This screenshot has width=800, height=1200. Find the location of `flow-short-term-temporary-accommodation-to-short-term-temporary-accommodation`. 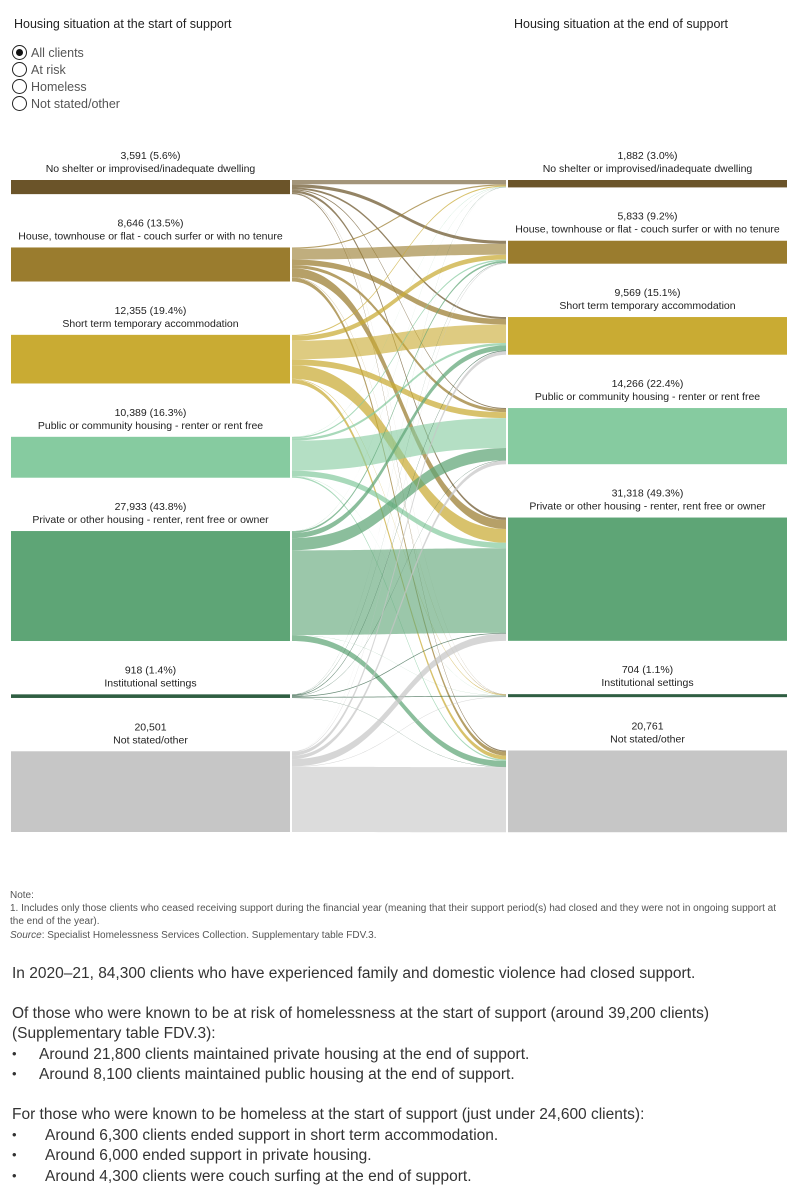

flow-short-term-temporary-accommodation-to-short-term-temporary-accommodation is located at coordinates (399, 342).